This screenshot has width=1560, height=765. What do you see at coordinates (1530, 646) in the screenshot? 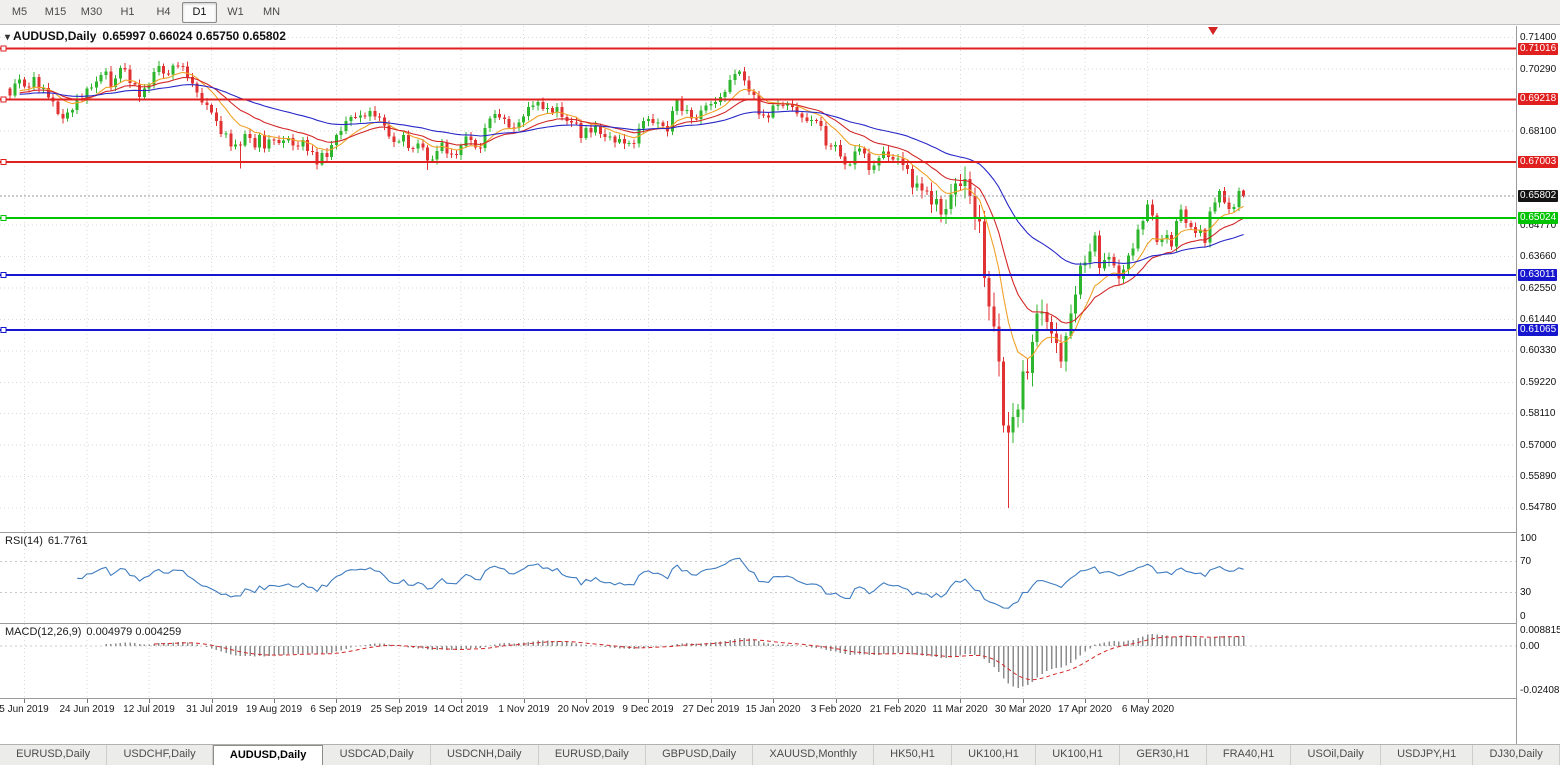
I see `macd-axis-label: 0.00` at bounding box center [1530, 646].